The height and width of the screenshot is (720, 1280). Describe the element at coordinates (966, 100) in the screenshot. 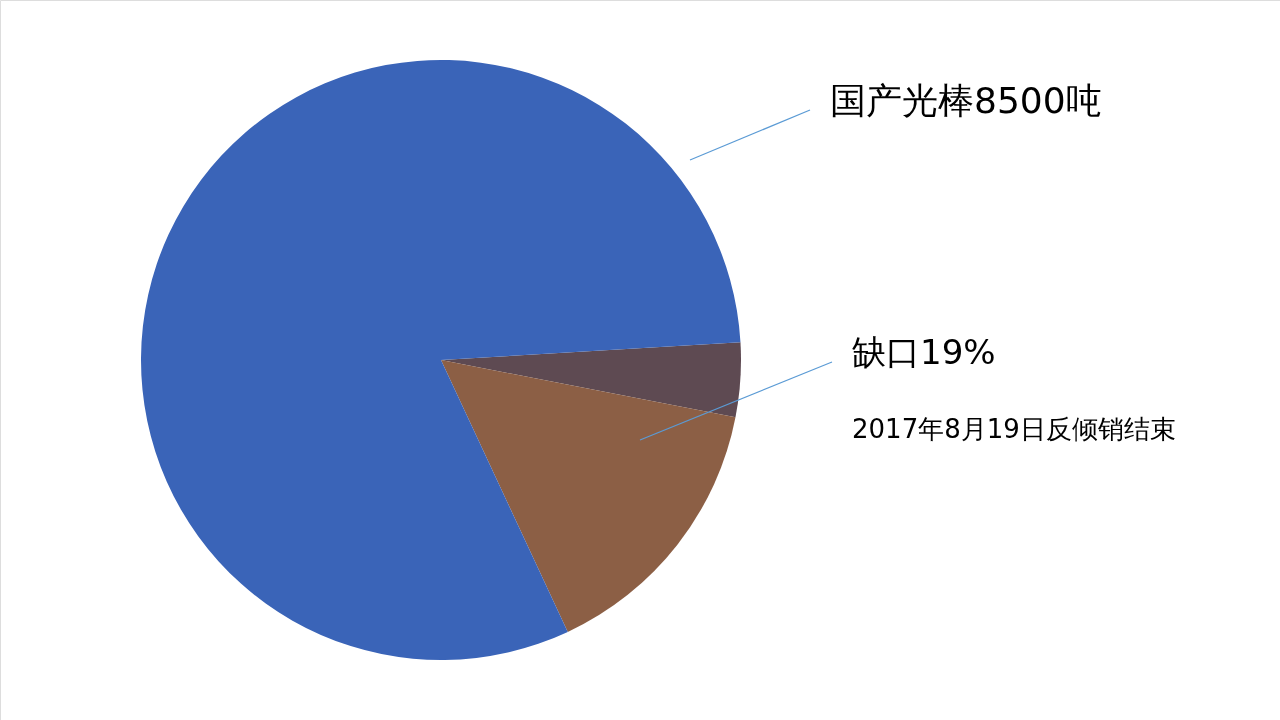

I see `slice-label: 国产光棒8500吨` at that location.